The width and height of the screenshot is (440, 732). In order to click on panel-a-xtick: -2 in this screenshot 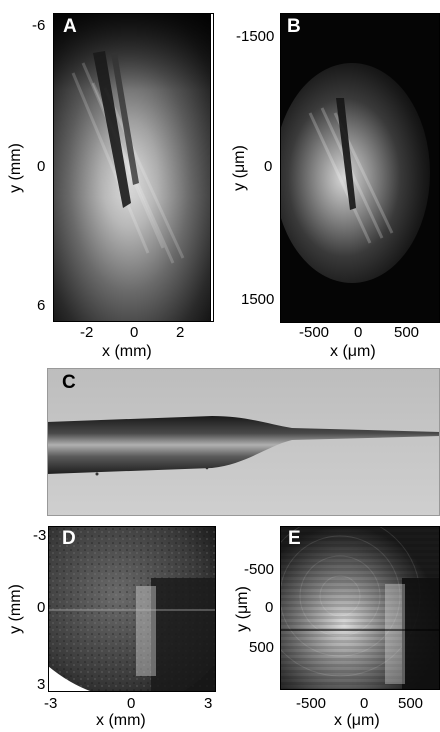, I will do `click(87, 332)`.